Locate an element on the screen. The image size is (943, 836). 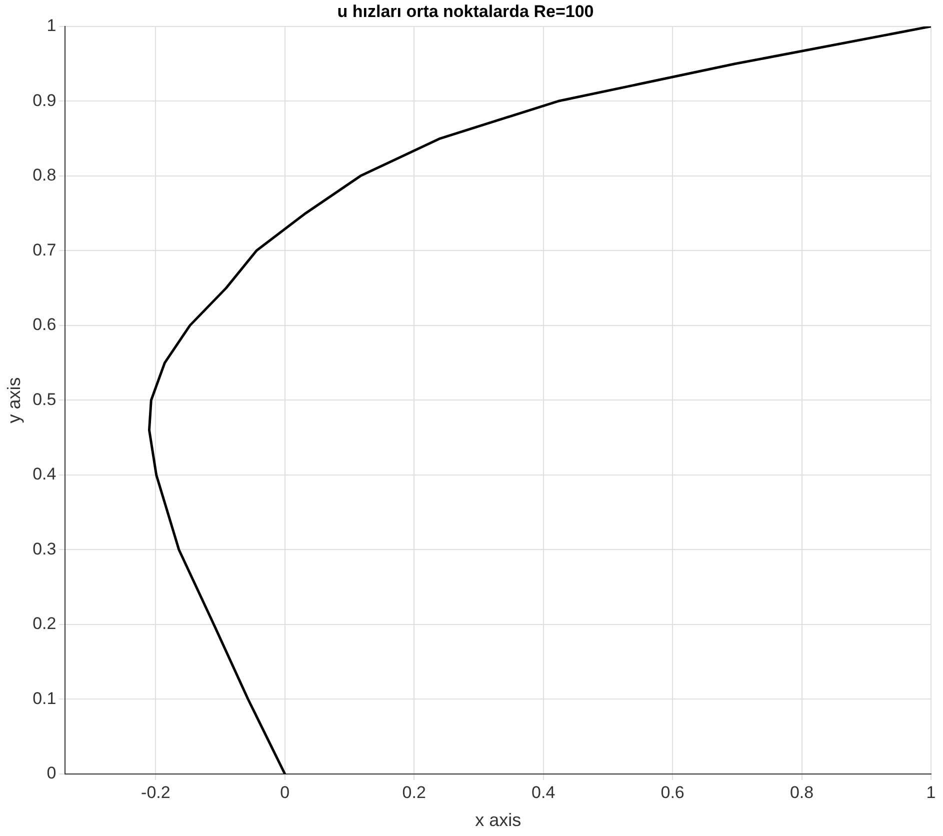
y-tick-label: 0.3 is located at coordinates (44, 548).